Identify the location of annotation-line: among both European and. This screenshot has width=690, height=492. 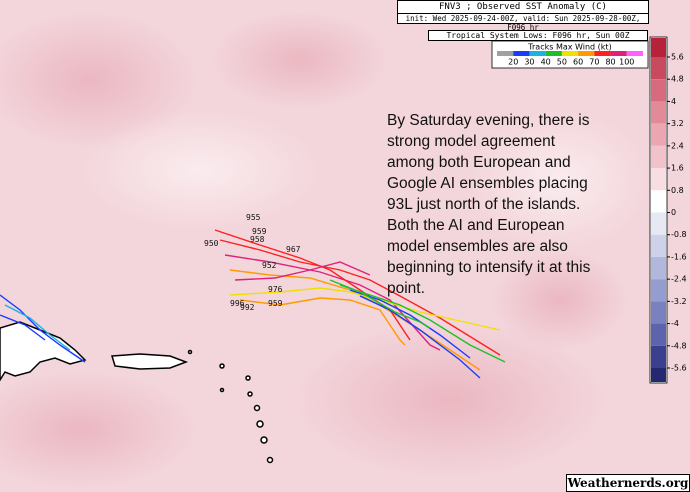
(479, 162).